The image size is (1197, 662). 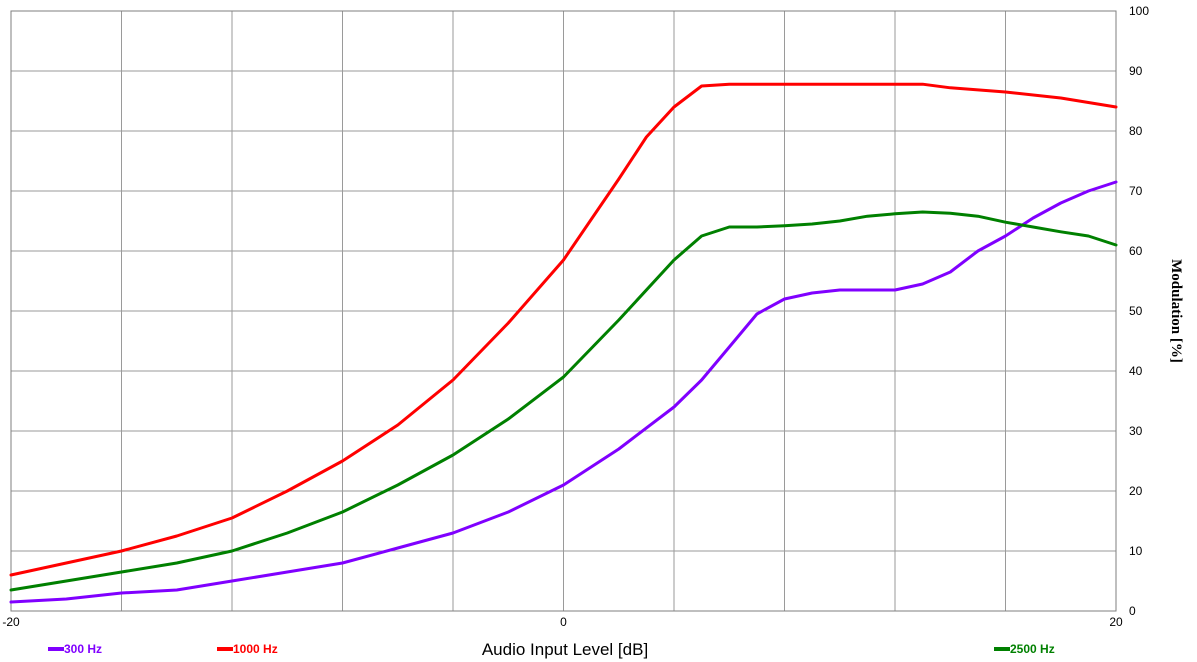 I want to click on x-tick-label: 0, so click(x=563, y=622).